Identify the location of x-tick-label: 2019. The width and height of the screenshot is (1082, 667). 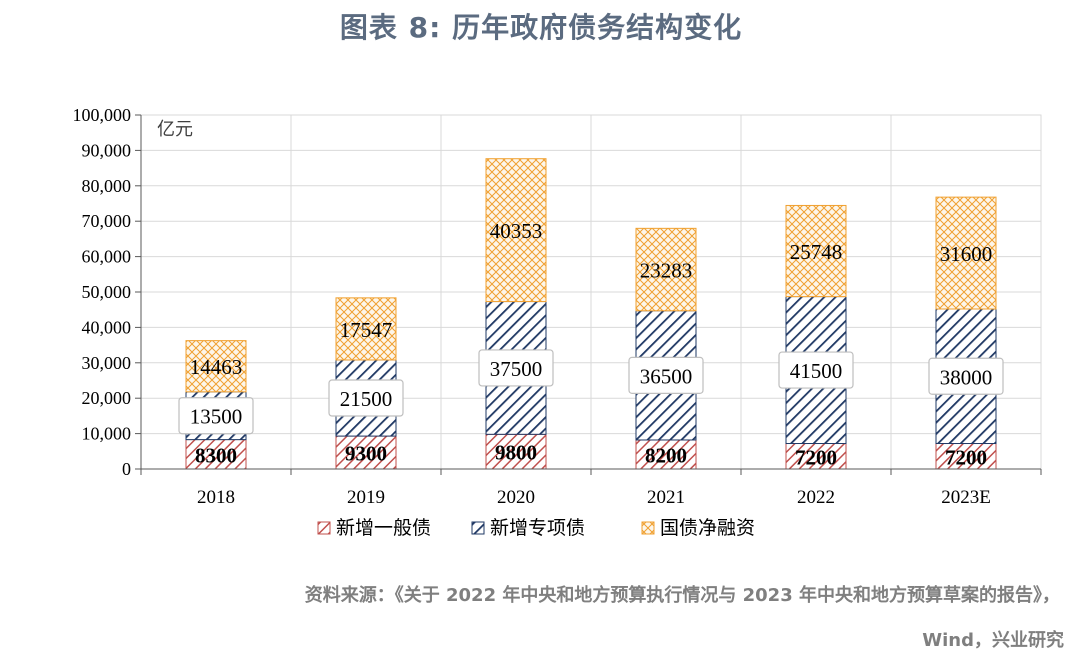
(366, 497).